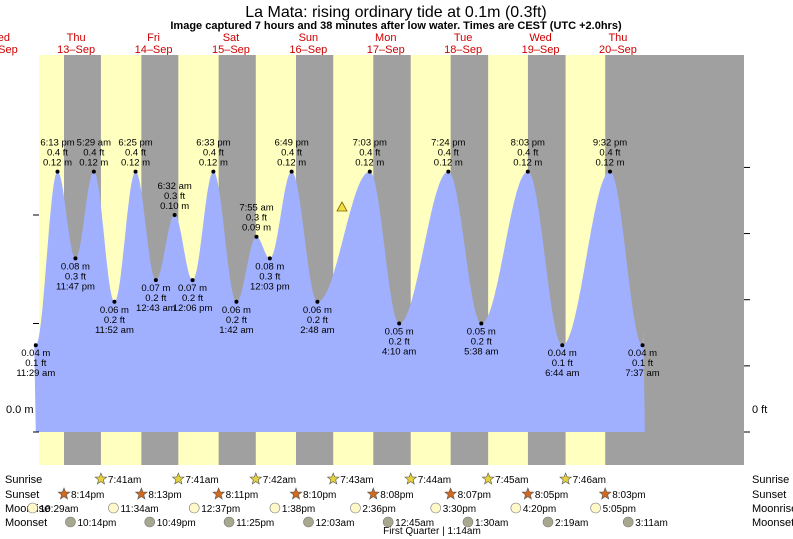 The height and width of the screenshot is (539, 793). What do you see at coordinates (213, 143) in the screenshot?
I see `extreme-label: 6:33 pm` at bounding box center [213, 143].